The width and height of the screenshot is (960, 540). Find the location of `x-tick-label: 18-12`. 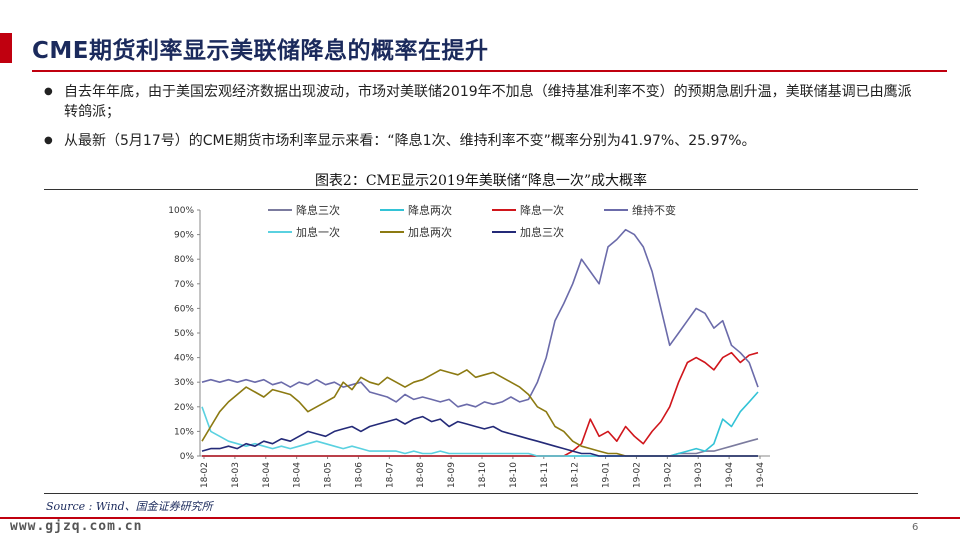

x-tick-label: 18-12 is located at coordinates (576, 475).